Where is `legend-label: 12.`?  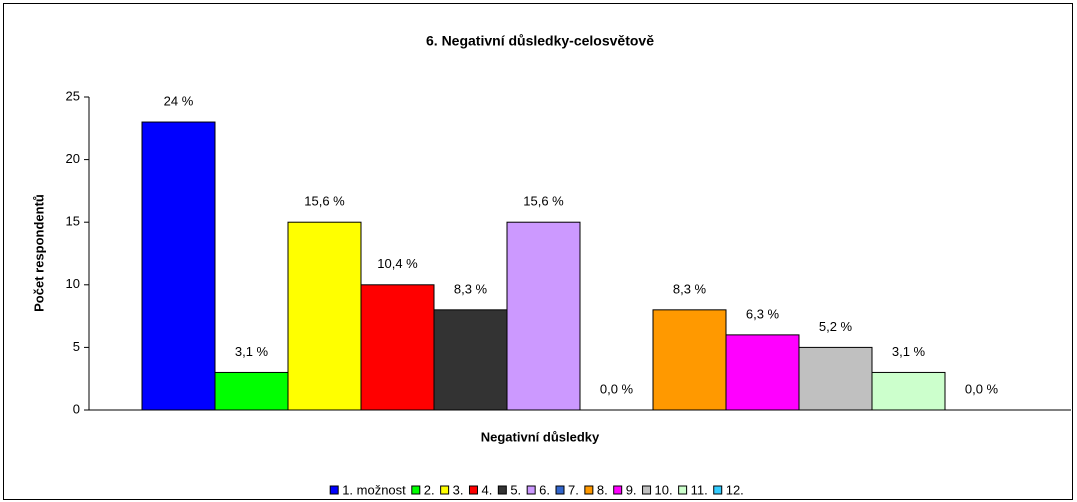
legend-label: 12. is located at coordinates (735, 489).